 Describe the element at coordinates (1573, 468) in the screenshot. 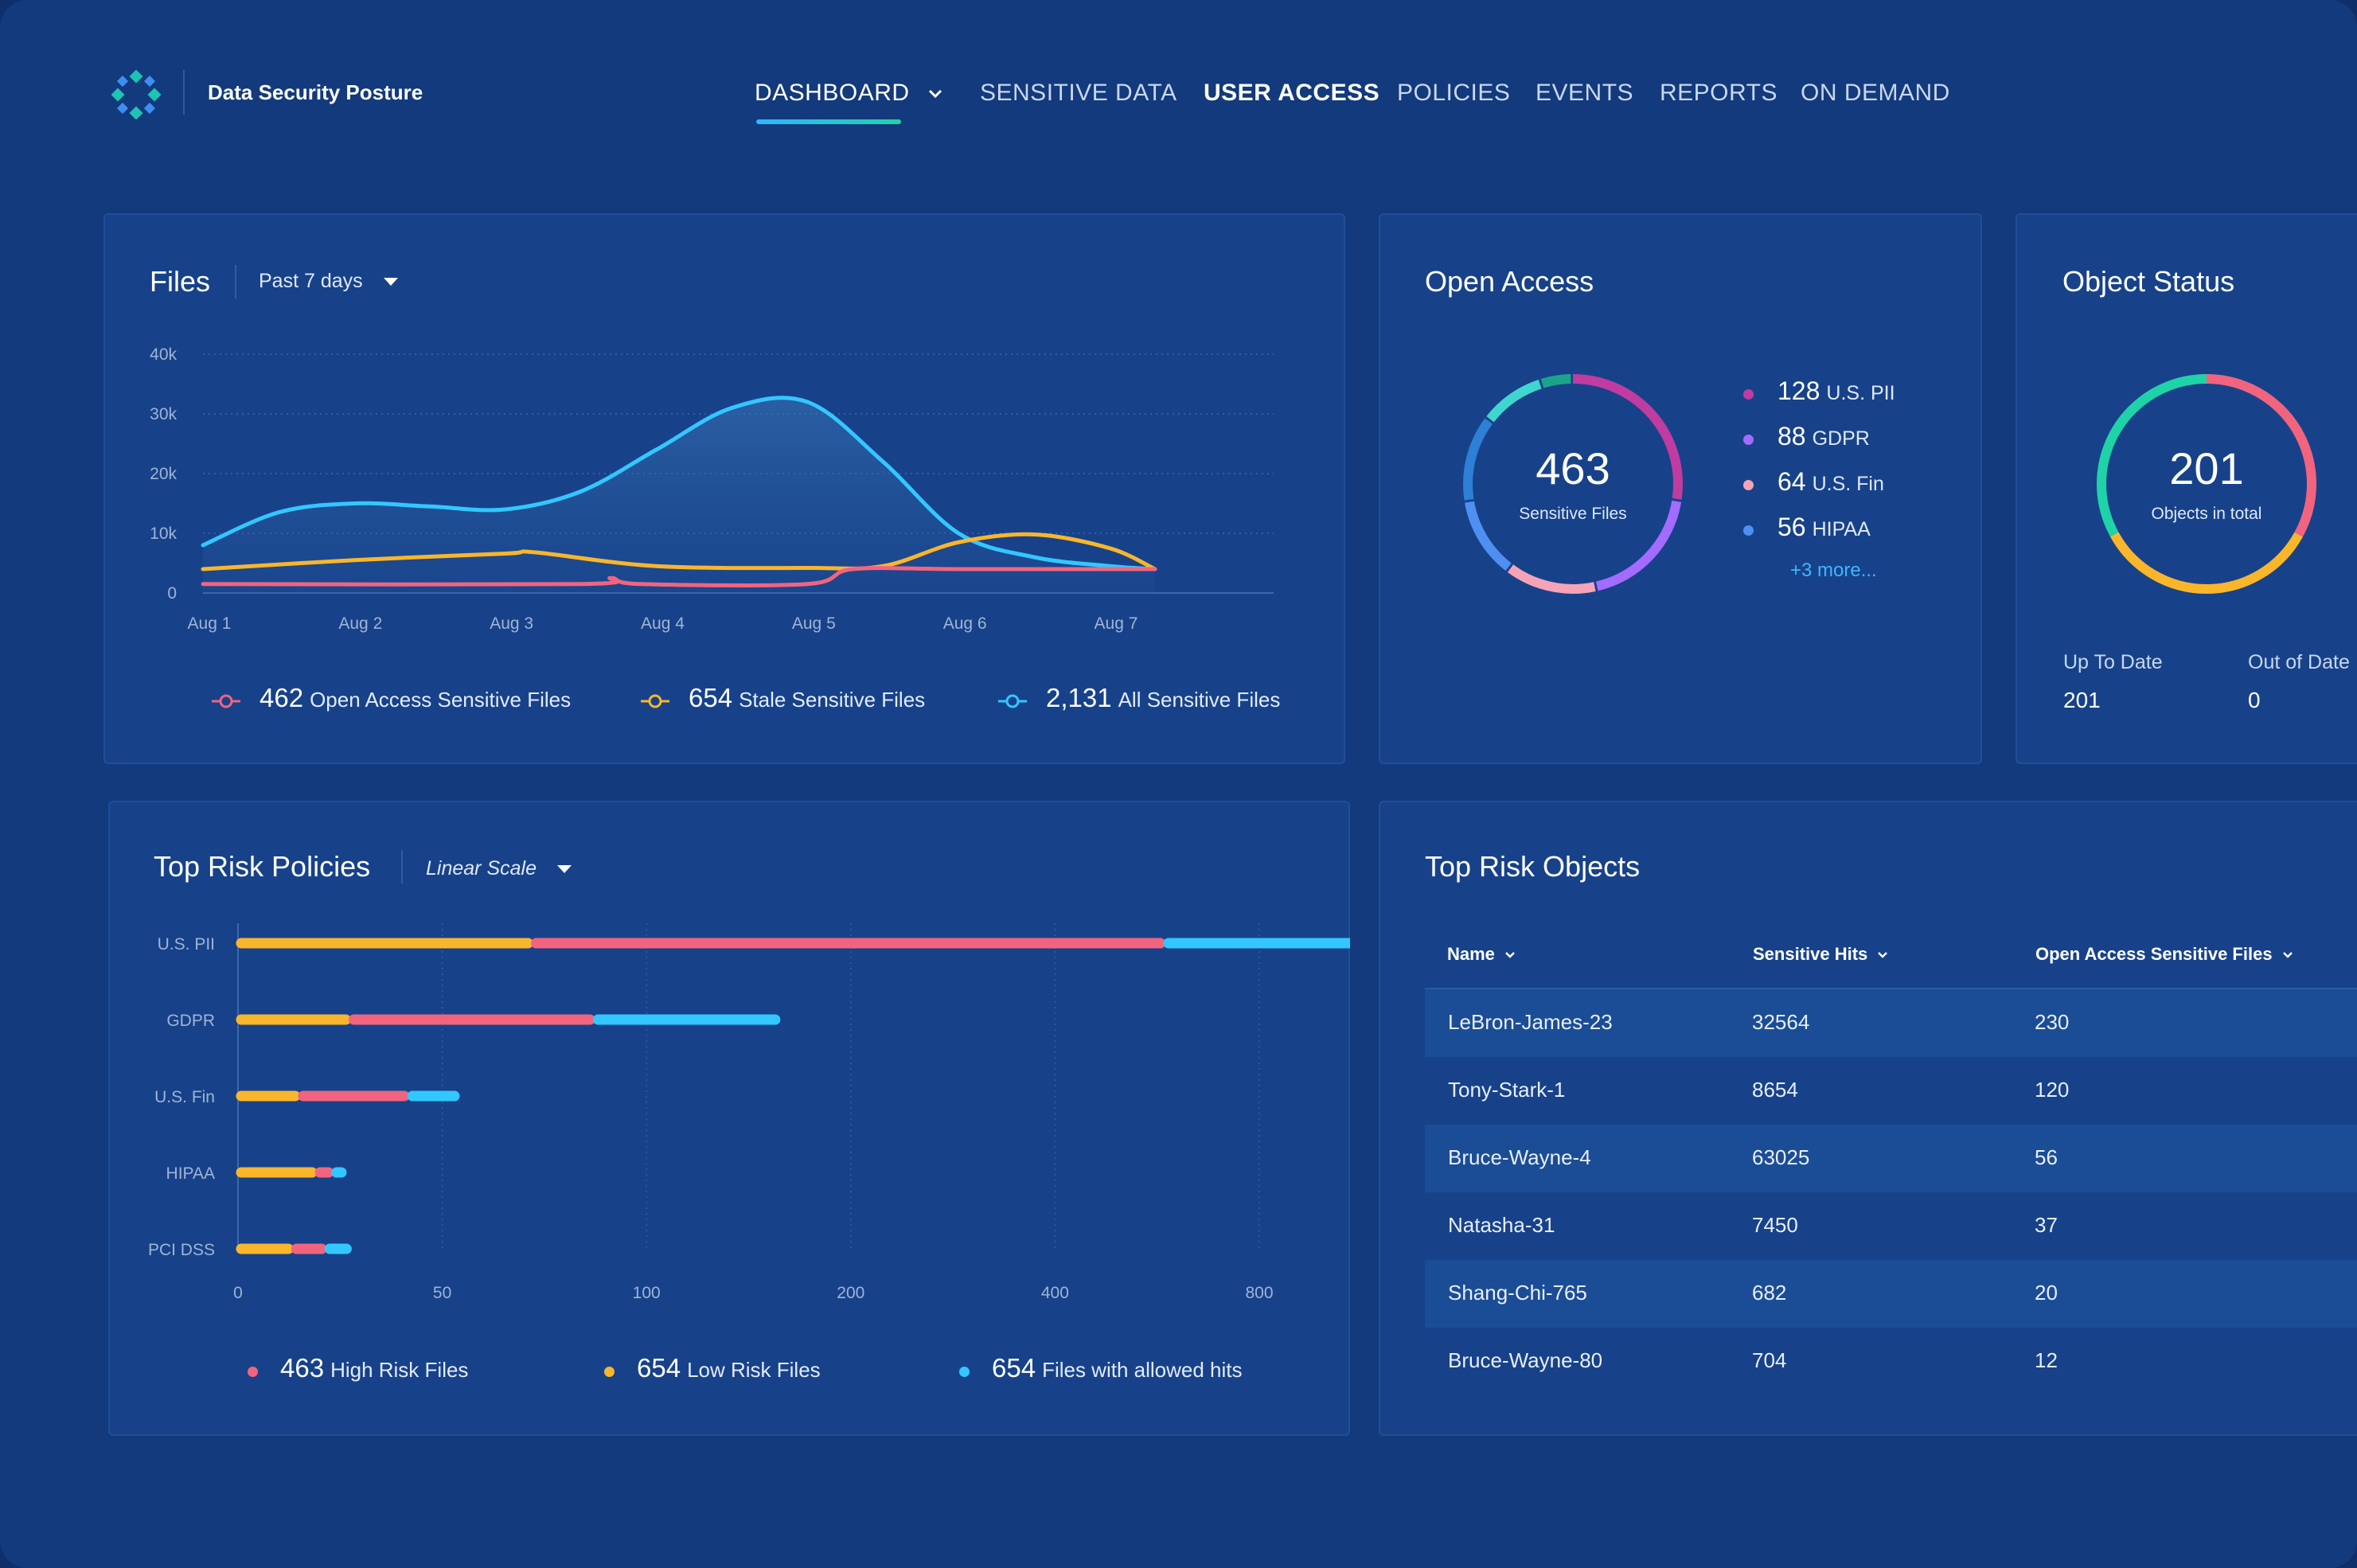

I see `open-access-total: 463` at that location.